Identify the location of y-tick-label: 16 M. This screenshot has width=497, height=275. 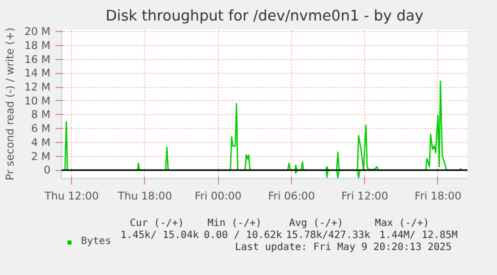
(37, 59).